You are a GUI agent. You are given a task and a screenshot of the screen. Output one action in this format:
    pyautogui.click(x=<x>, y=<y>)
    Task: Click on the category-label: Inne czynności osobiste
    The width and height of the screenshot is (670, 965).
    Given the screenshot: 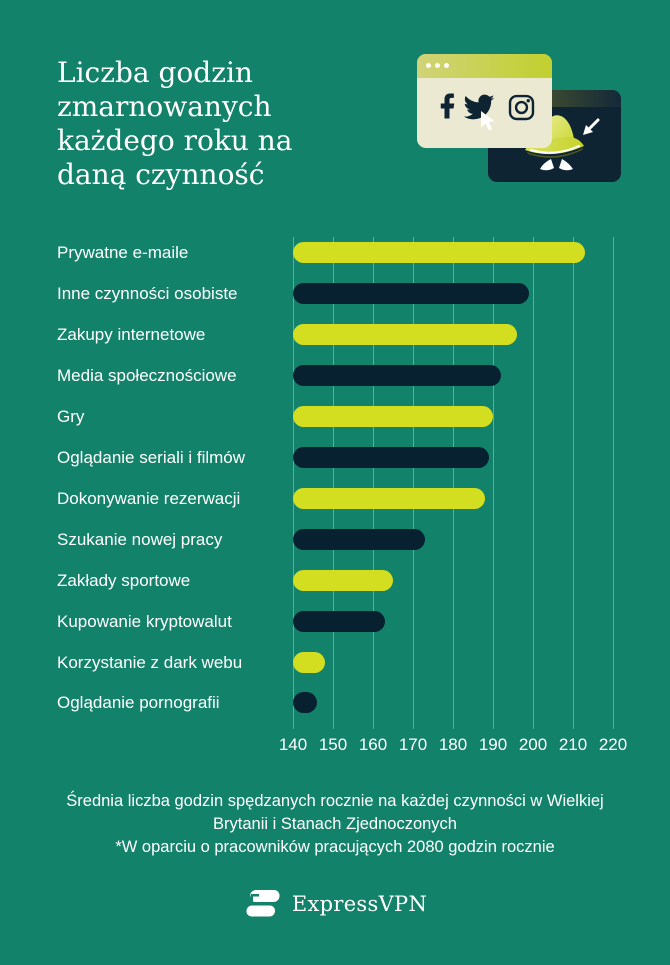 What is the action you would take?
    pyautogui.click(x=147, y=293)
    